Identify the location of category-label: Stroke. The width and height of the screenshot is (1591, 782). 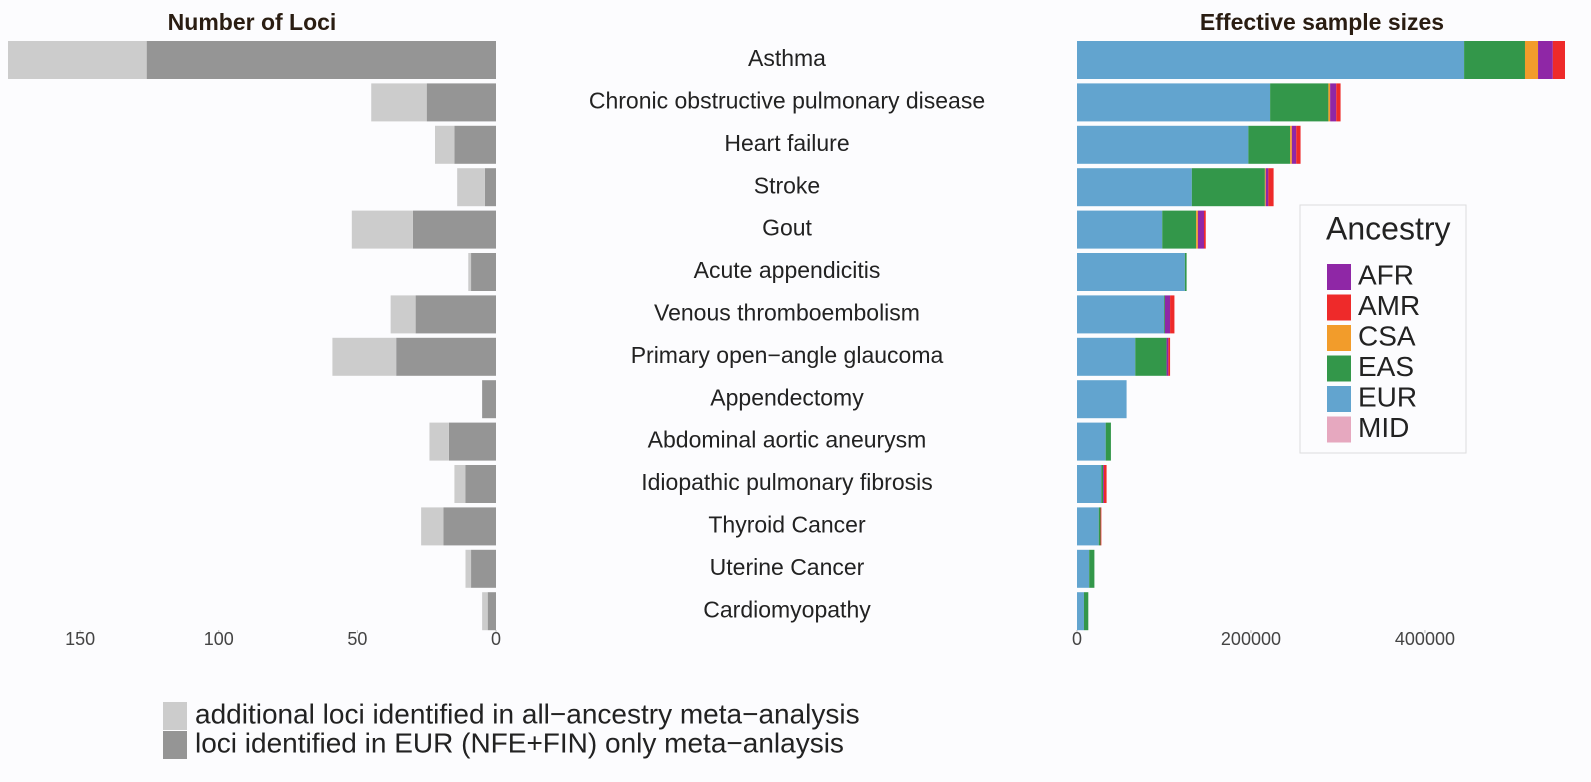
(787, 185).